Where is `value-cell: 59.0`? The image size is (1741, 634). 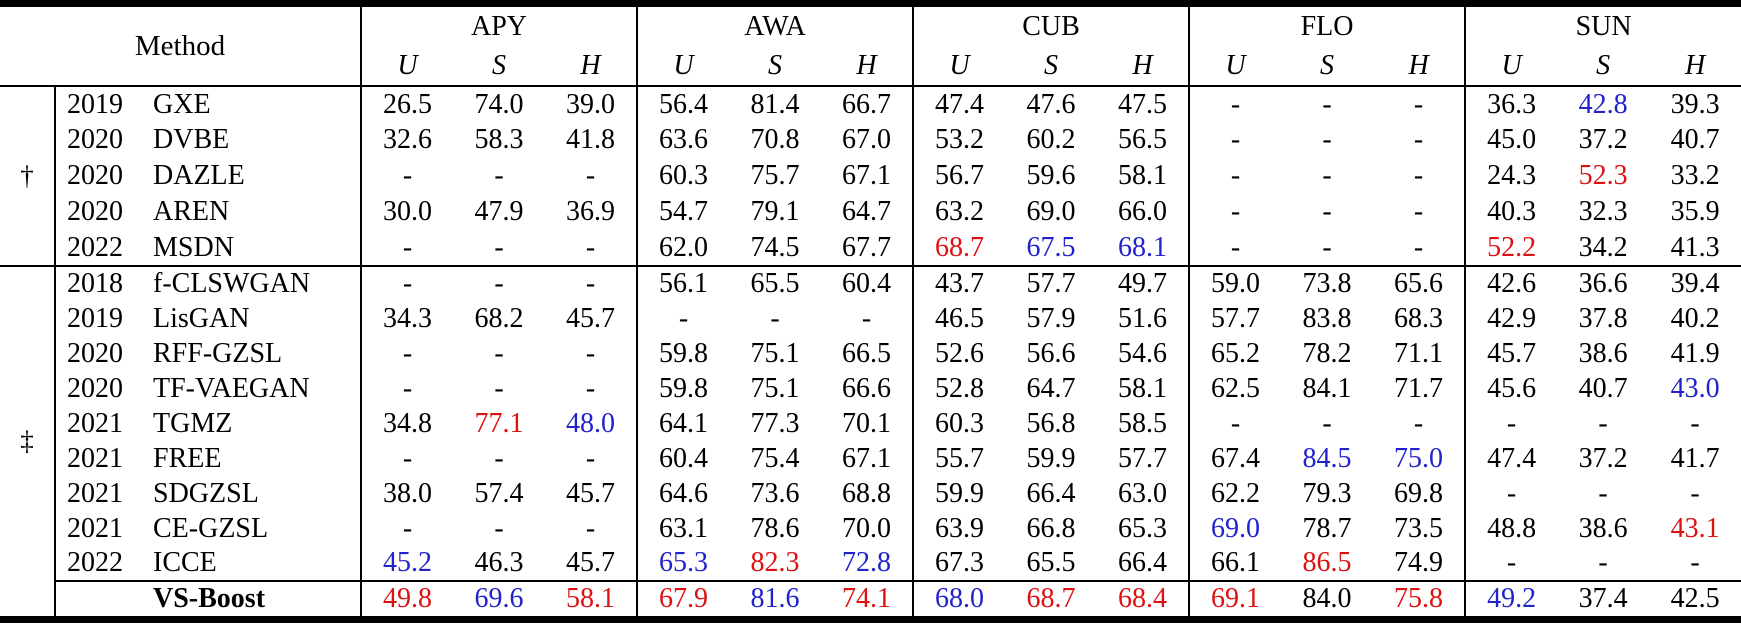
value-cell: 59.0 is located at coordinates (1235, 283).